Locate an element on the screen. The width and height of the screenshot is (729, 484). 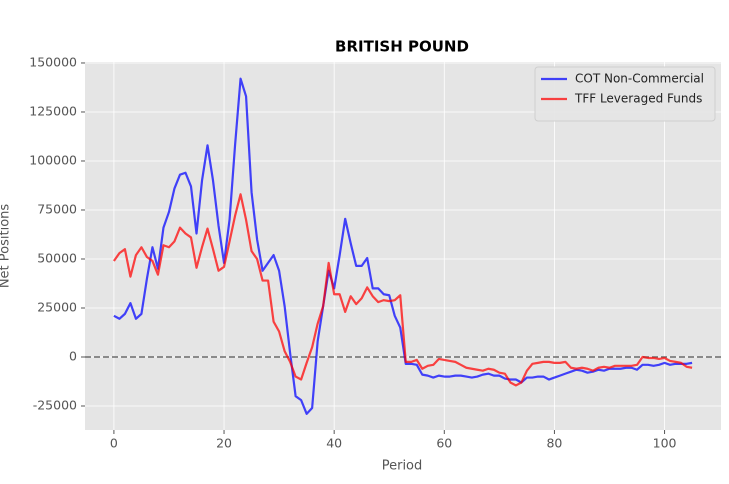
legend: COT Non-Commercial TFF Leveraged Funds is located at coordinates (625, 94).